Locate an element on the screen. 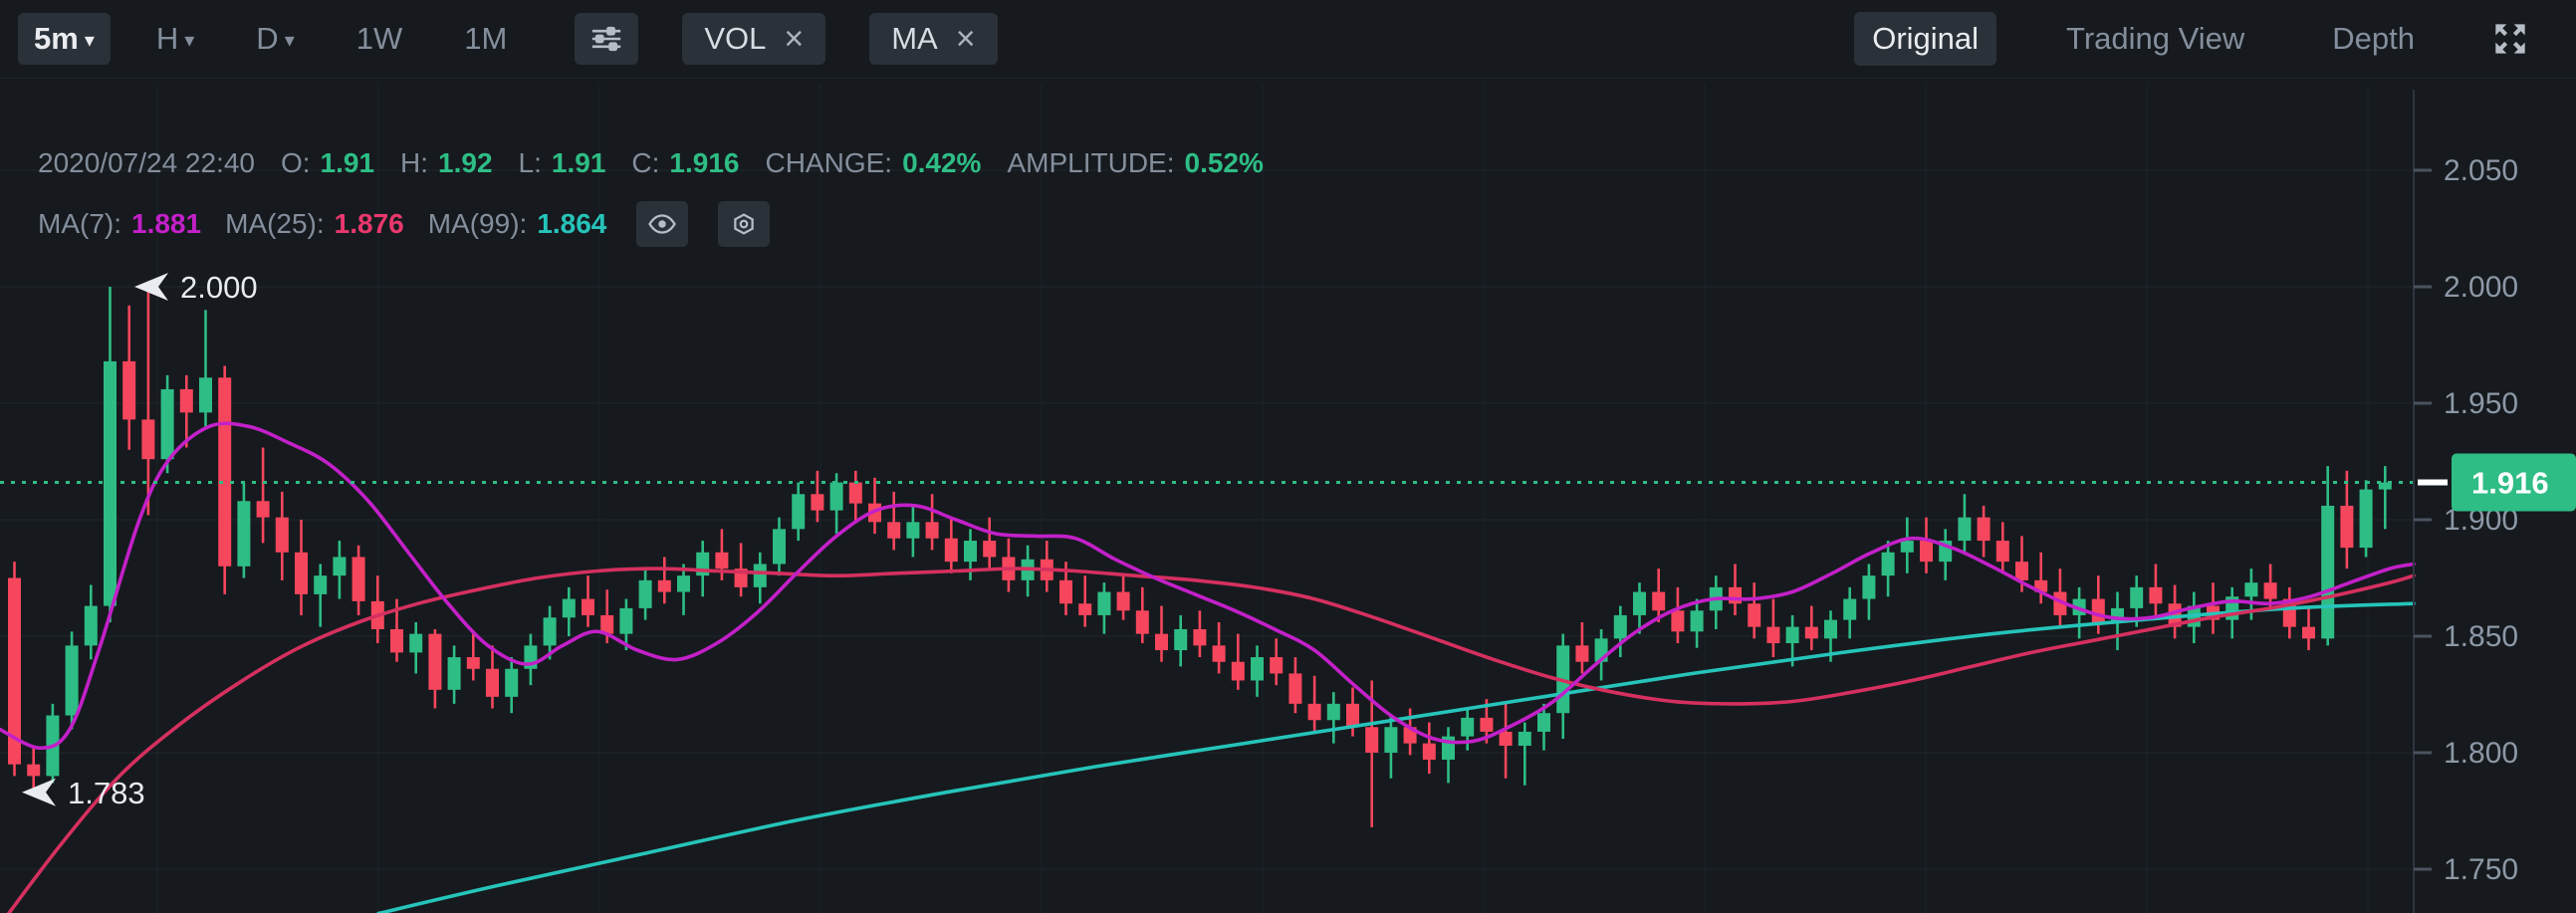  interval-label: 1M is located at coordinates (486, 38).